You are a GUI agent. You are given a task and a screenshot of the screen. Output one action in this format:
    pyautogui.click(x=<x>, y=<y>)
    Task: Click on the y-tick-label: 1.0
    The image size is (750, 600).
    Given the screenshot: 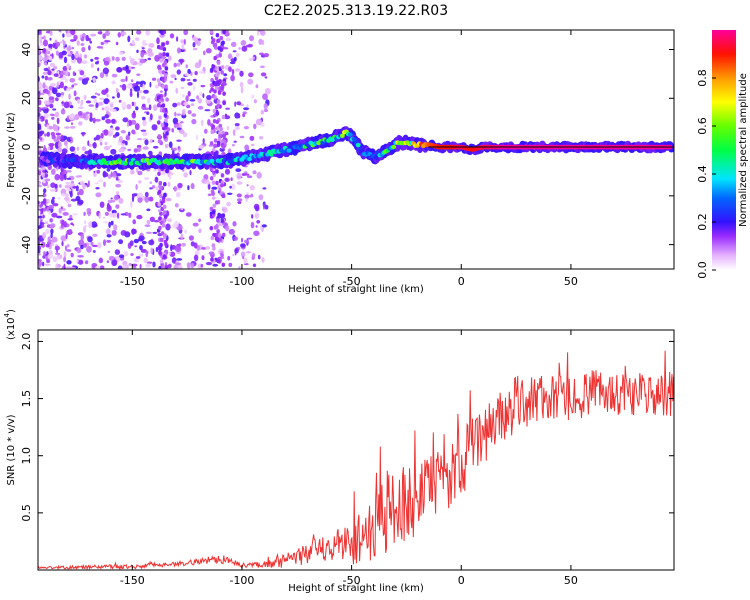 What is the action you would take?
    pyautogui.click(x=26, y=456)
    